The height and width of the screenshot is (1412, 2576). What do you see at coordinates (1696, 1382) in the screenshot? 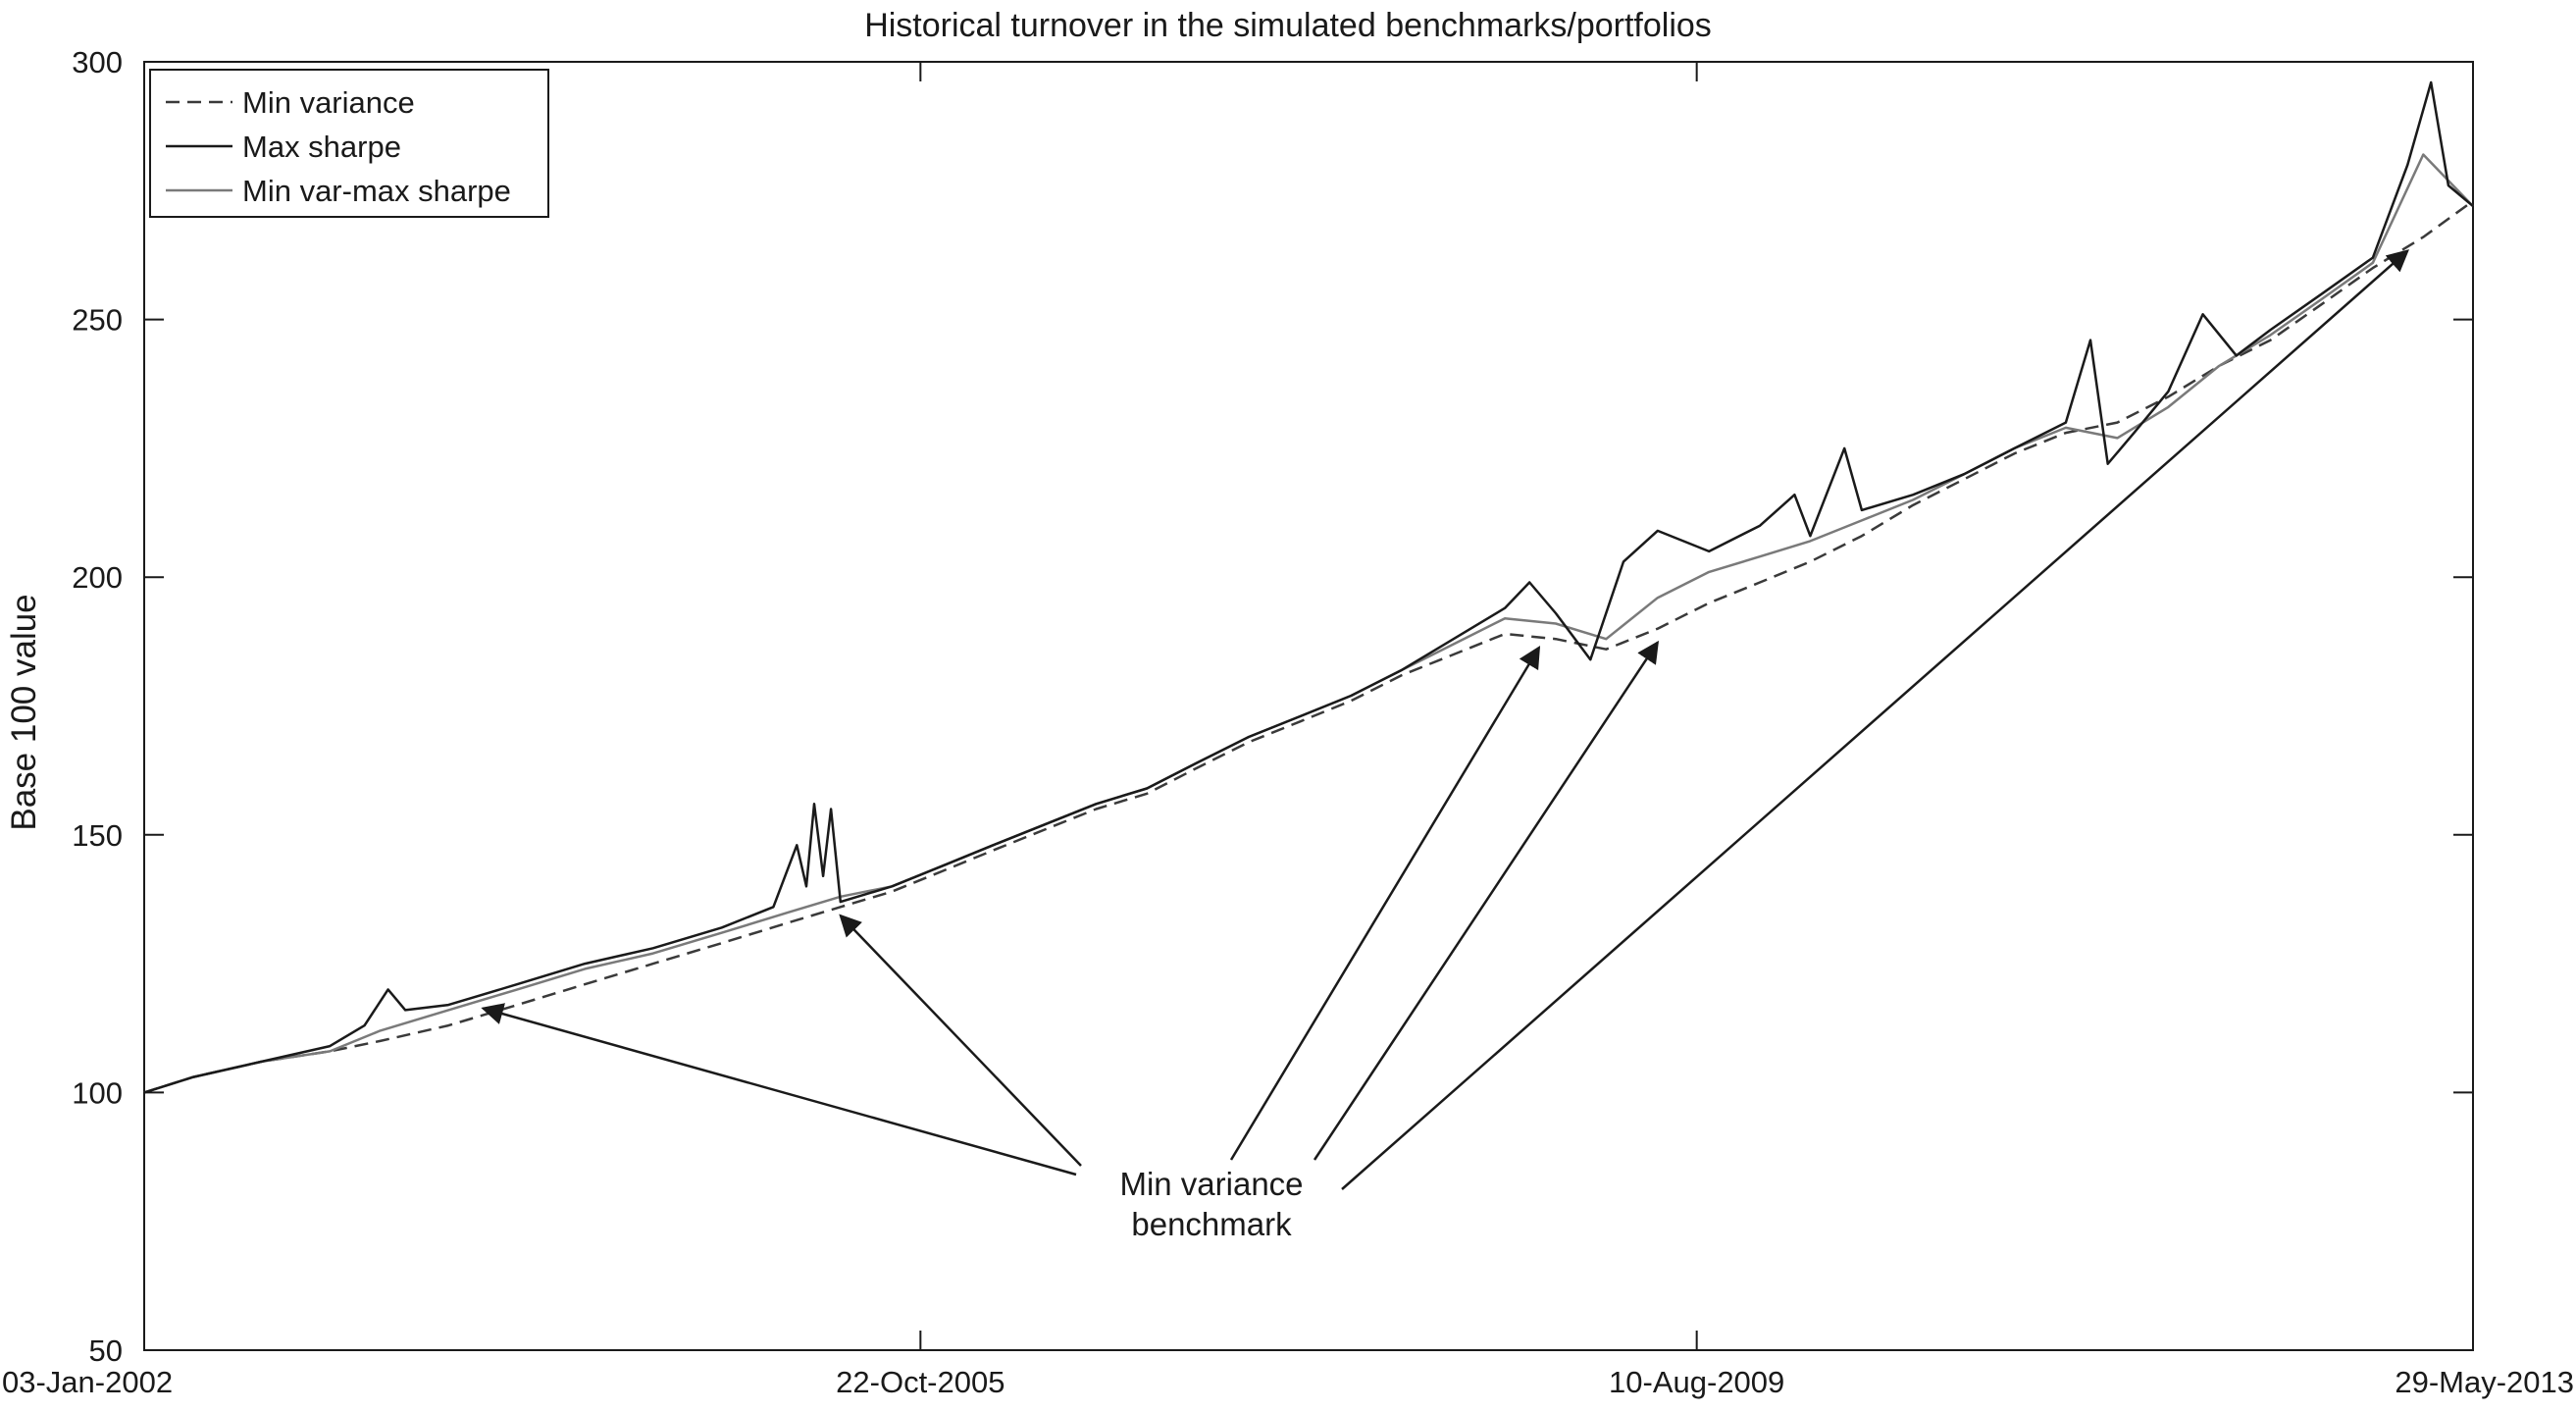
I see `x-tick-label: 10-Aug-2009` at bounding box center [1696, 1382].